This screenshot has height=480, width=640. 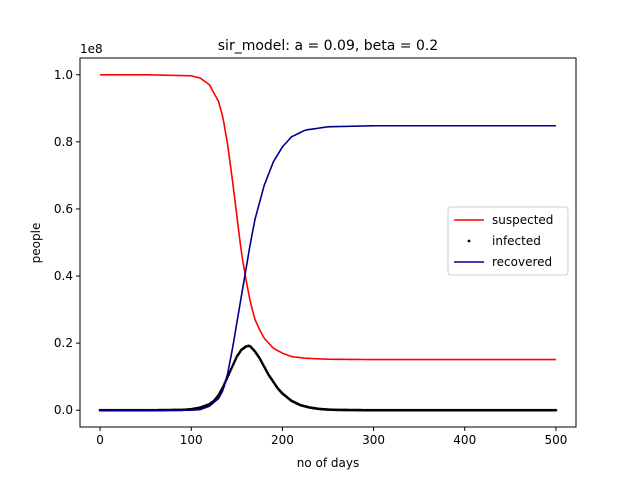 I want to click on x-tick-label: 200, so click(x=282, y=440).